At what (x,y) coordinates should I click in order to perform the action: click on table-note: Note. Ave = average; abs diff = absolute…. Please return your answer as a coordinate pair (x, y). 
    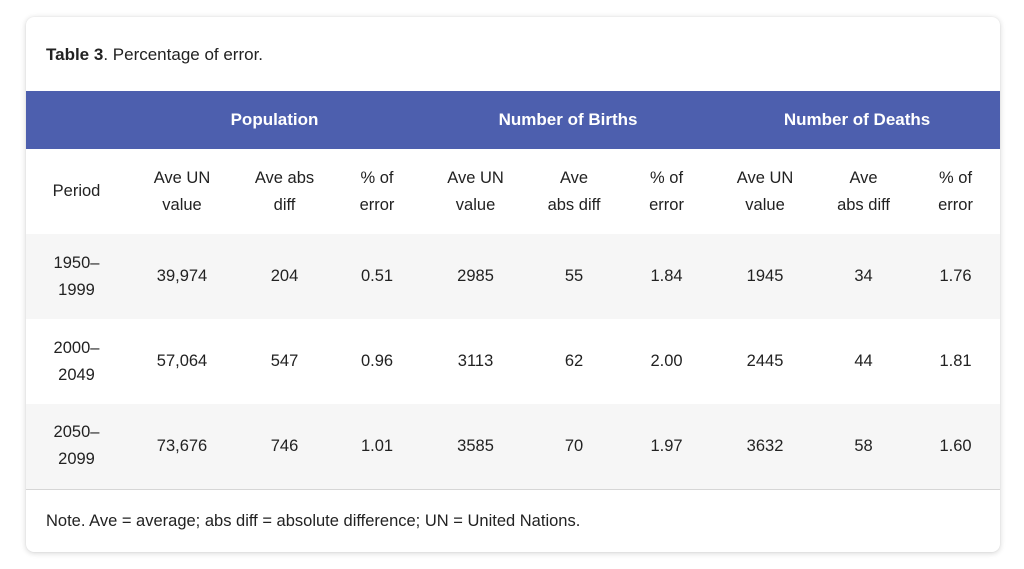
    Looking at the image, I should click on (313, 520).